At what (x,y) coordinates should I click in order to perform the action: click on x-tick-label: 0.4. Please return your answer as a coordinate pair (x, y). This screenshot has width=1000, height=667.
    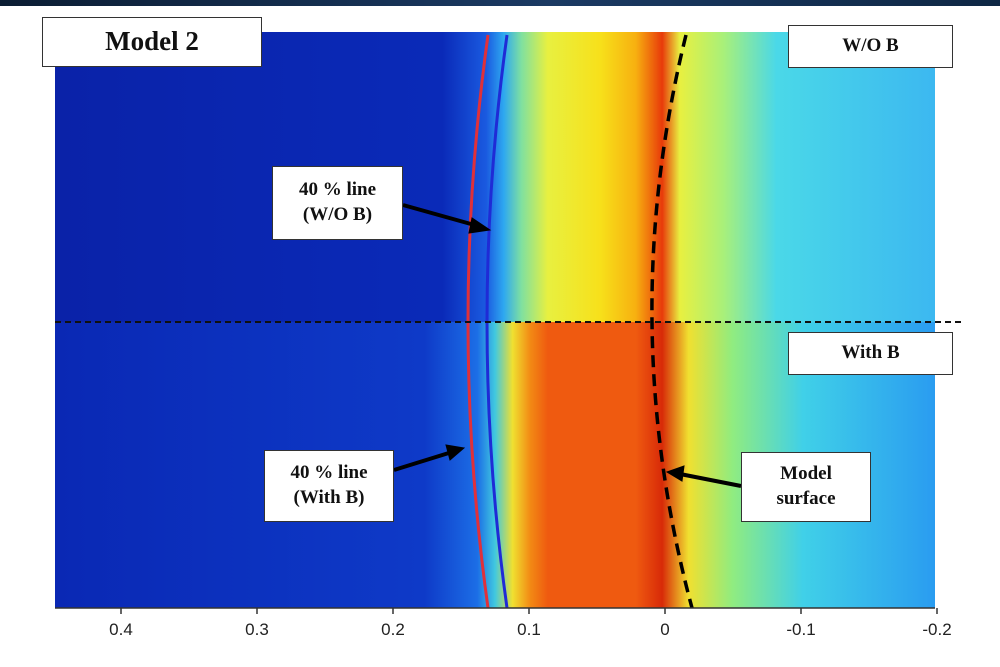
    Looking at the image, I should click on (121, 629).